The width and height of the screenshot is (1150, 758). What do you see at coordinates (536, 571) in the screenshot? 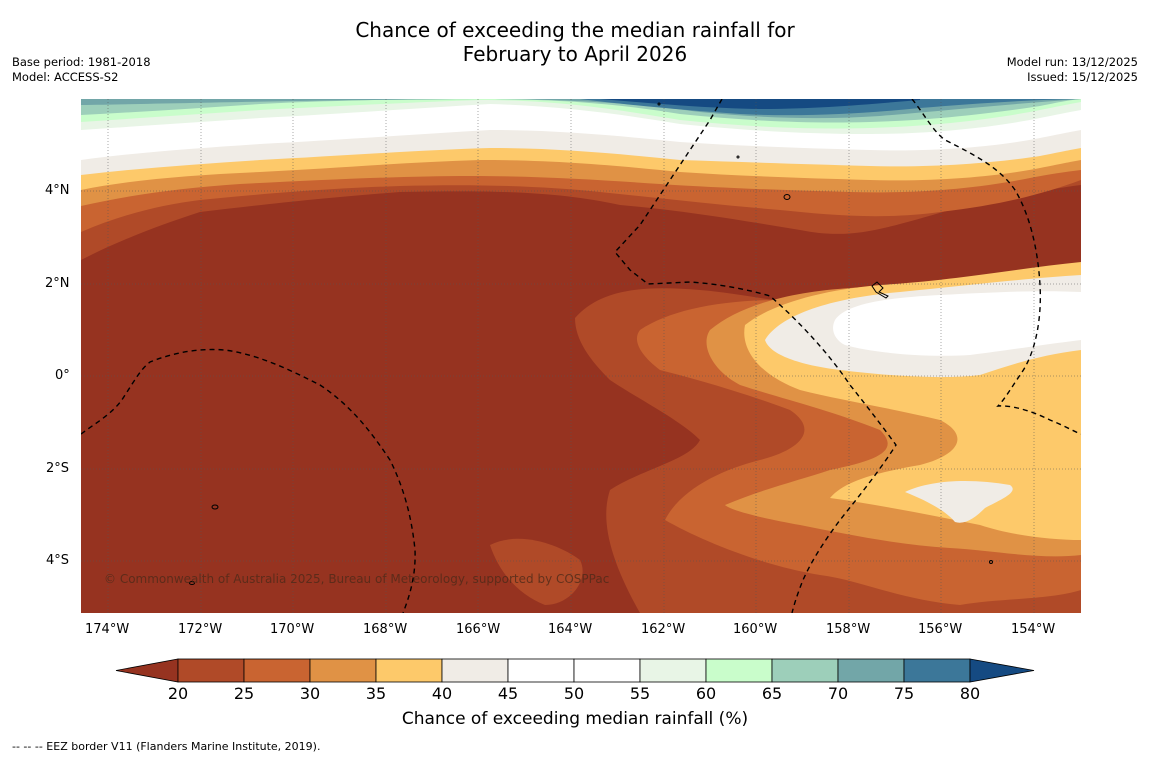
I see `band-25-30-patch` at bounding box center [536, 571].